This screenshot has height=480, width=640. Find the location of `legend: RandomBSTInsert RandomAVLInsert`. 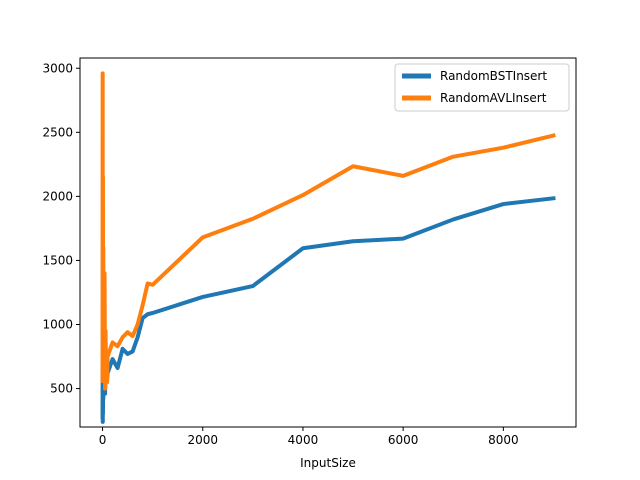

legend: RandomBSTInsert RandomAVLInsert is located at coordinates (482, 87).